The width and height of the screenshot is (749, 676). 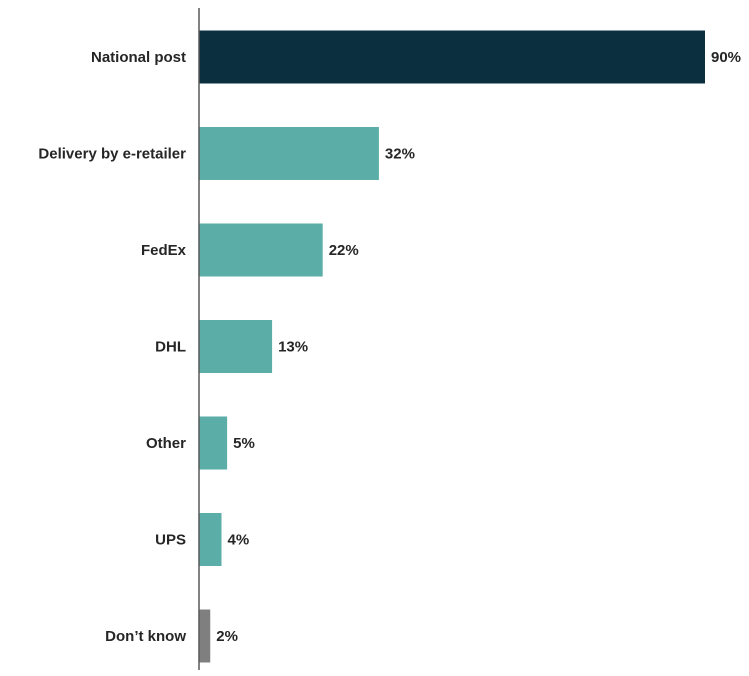 What do you see at coordinates (236, 346) in the screenshot?
I see `bar-dhl` at bounding box center [236, 346].